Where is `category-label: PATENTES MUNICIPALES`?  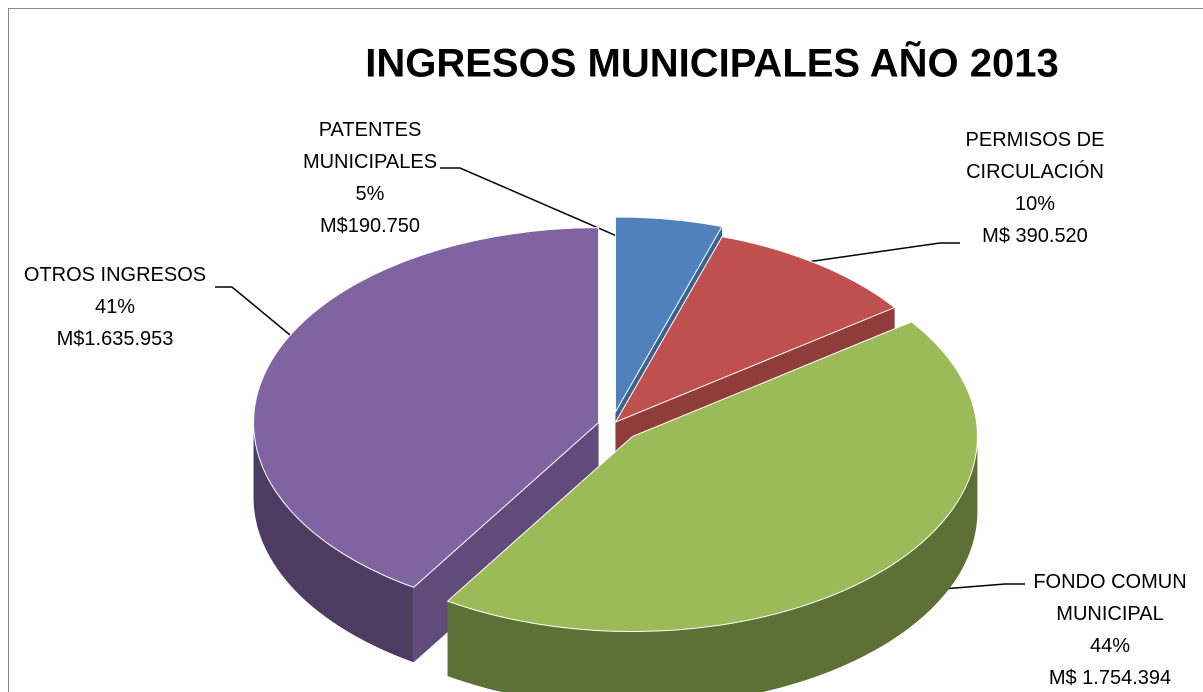 category-label: PATENTES MUNICIPALES is located at coordinates (370, 146).